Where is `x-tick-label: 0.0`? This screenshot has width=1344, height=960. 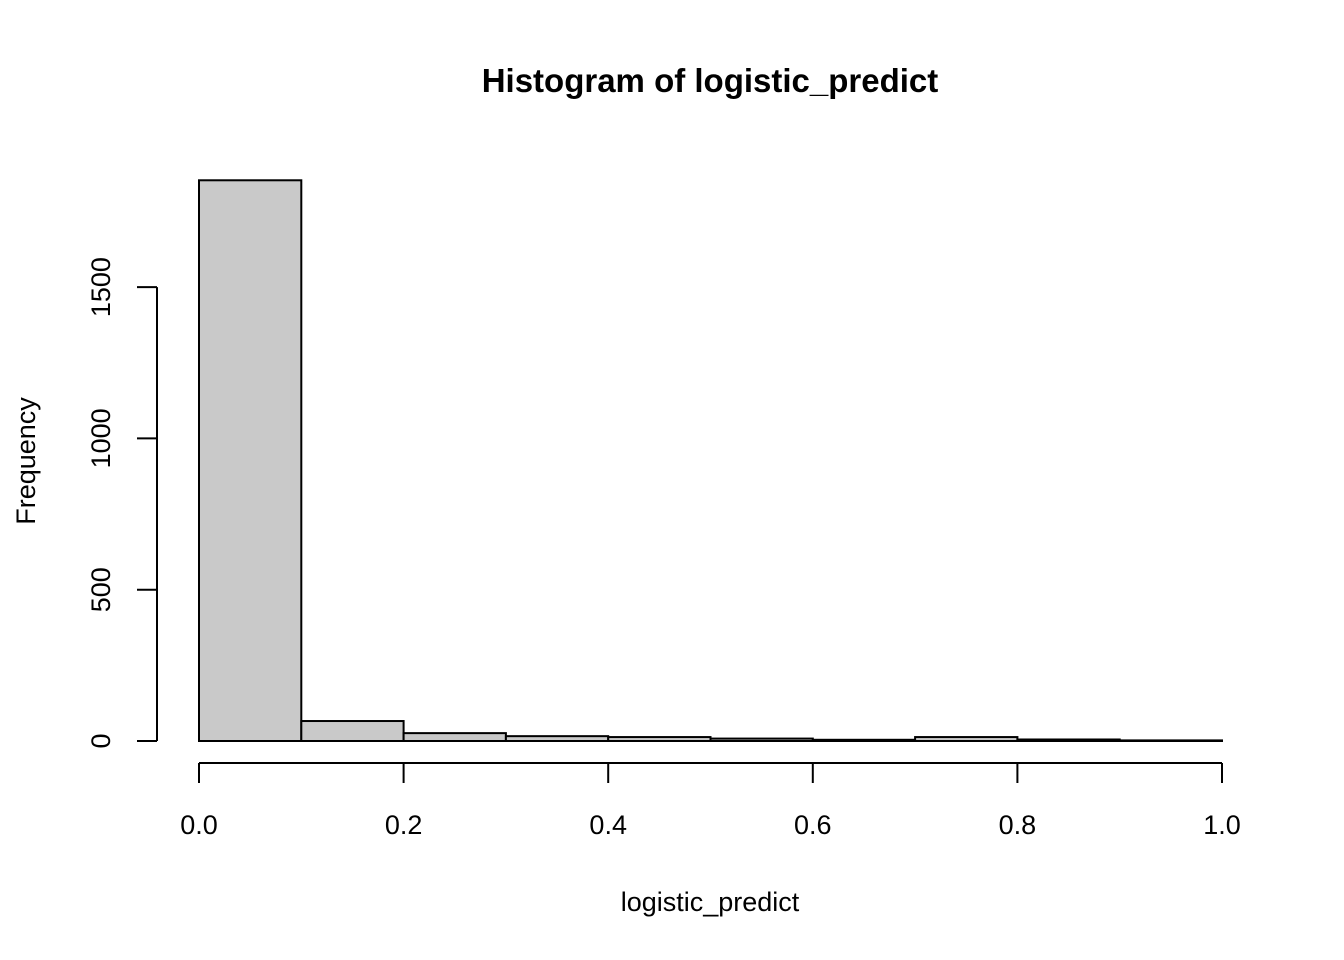 x-tick-label: 0.0 is located at coordinates (199, 825).